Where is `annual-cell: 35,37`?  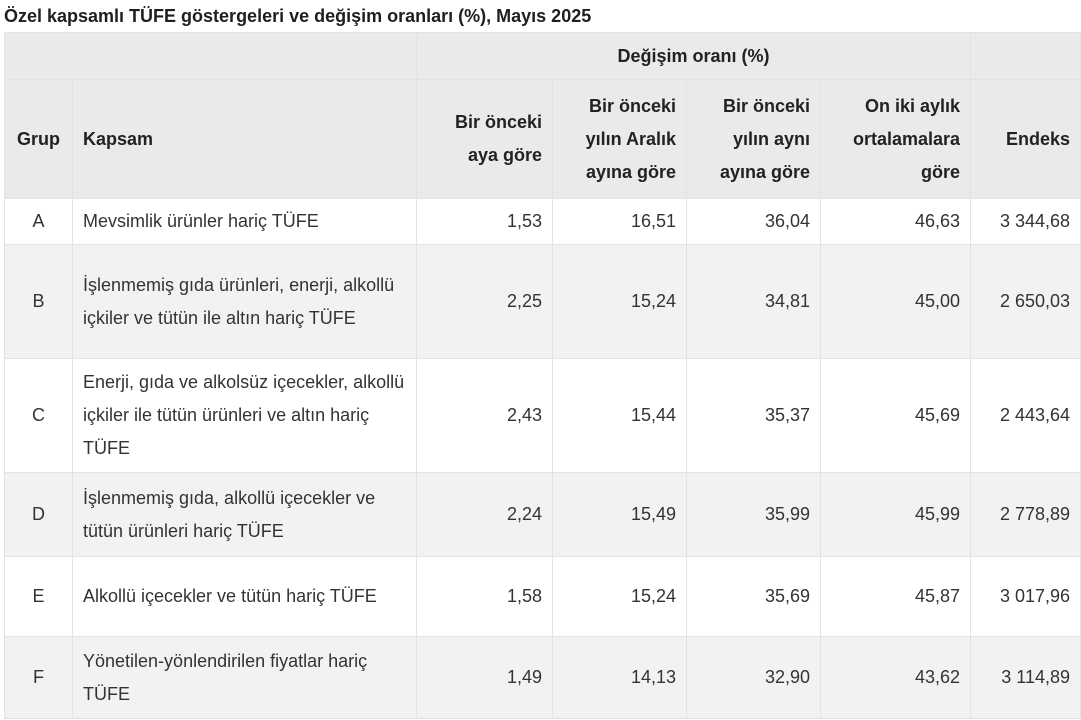
annual-cell: 35,37 is located at coordinates (753, 415).